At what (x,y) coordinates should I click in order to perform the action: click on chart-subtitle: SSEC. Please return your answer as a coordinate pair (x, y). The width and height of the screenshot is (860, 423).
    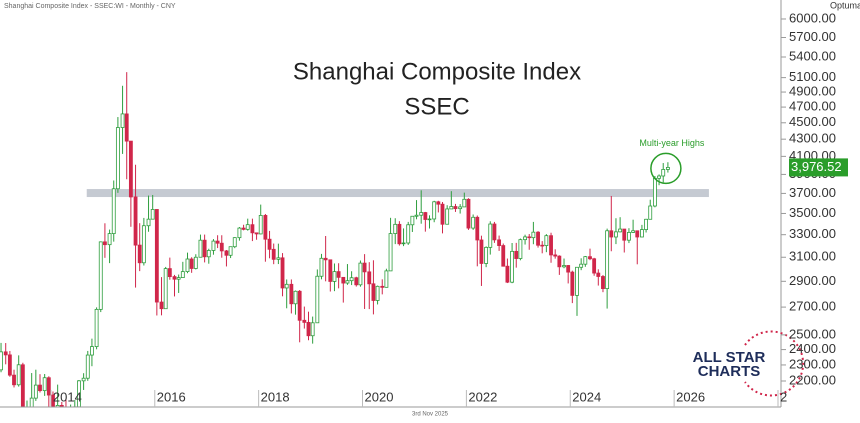
    Looking at the image, I should click on (436, 106).